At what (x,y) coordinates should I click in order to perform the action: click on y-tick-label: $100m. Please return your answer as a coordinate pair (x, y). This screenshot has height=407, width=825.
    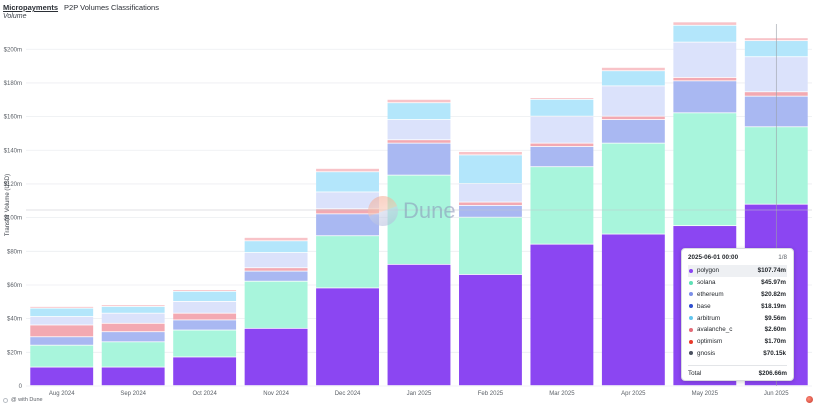
    Looking at the image, I should click on (13, 219).